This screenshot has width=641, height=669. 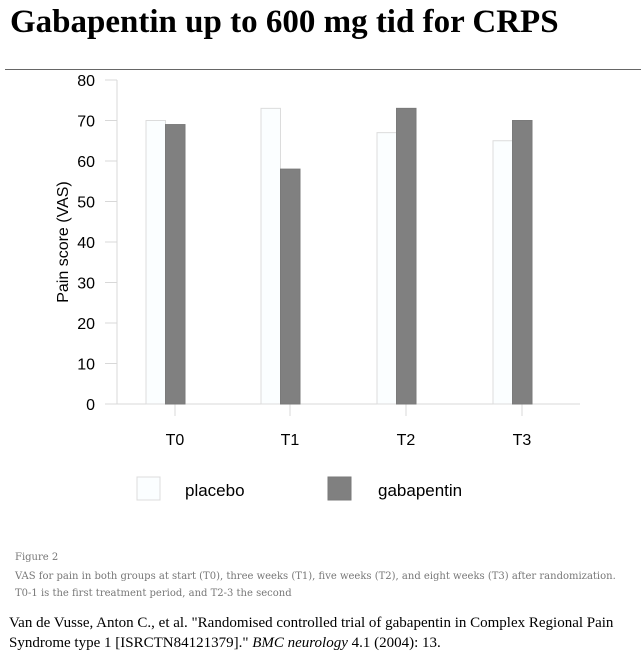 What do you see at coordinates (270, 256) in the screenshot?
I see `bar-placebo-T1` at bounding box center [270, 256].